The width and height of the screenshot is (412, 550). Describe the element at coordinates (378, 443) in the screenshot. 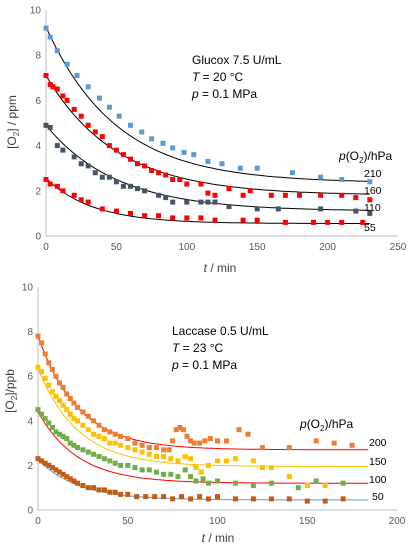

I see `series-label-200: 200` at that location.